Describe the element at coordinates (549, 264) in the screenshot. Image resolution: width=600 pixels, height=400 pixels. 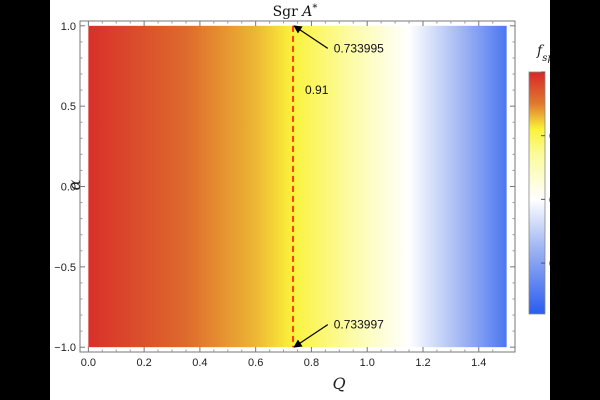
I see `colorbar-tick-label: 0.7` at that location.